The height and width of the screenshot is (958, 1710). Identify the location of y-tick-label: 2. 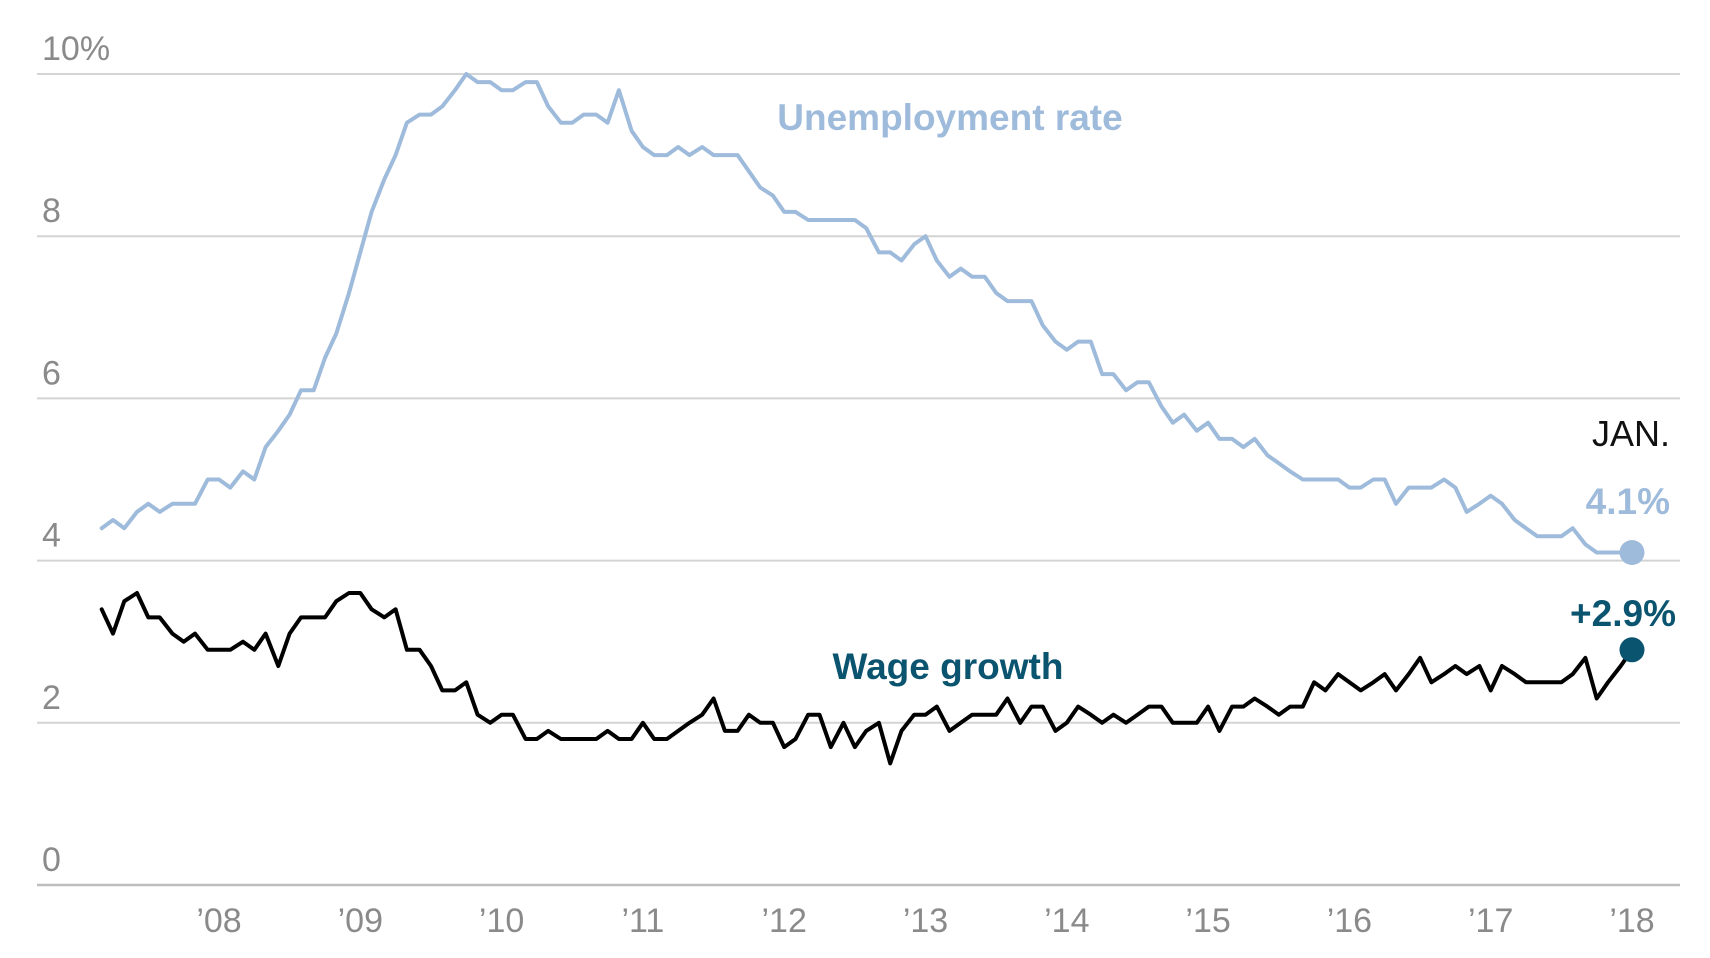
(51, 698).